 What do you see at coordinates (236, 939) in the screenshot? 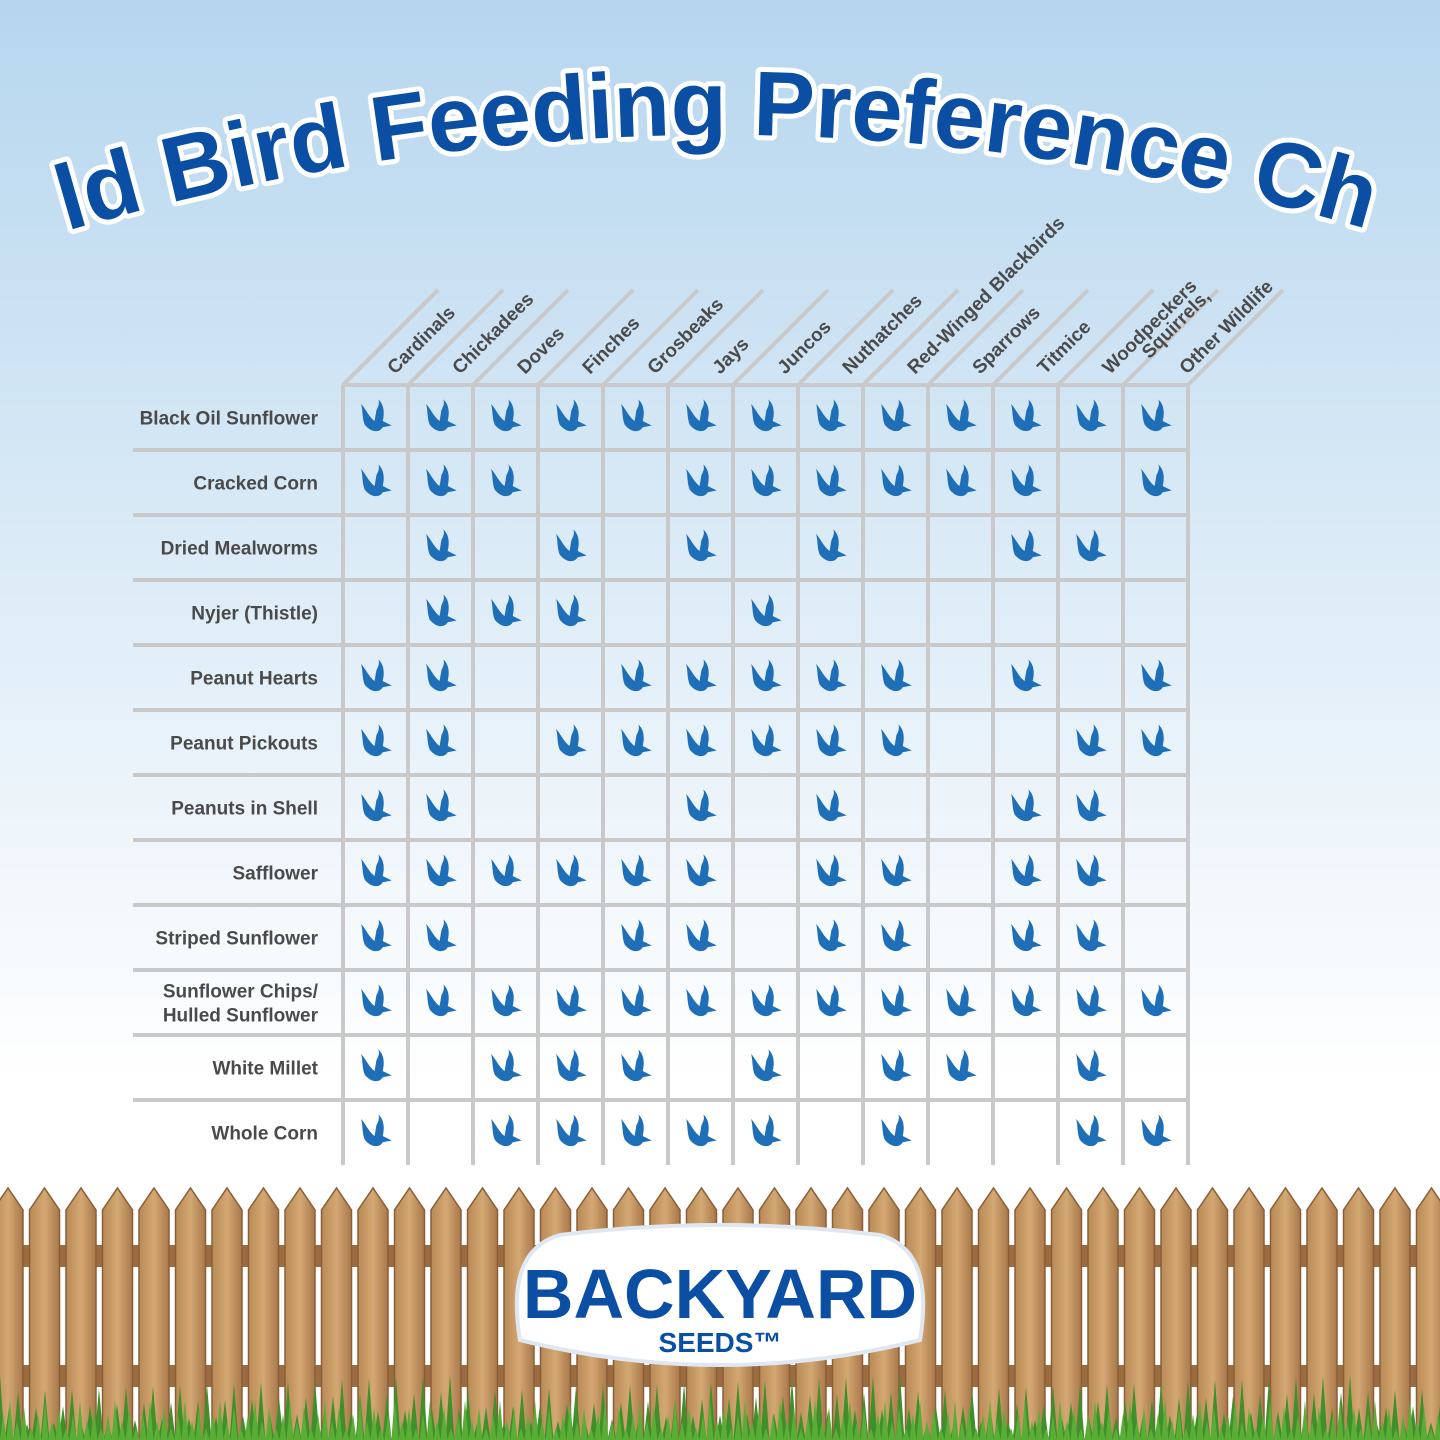
I see `row-label: Striped Sunflower` at bounding box center [236, 939].